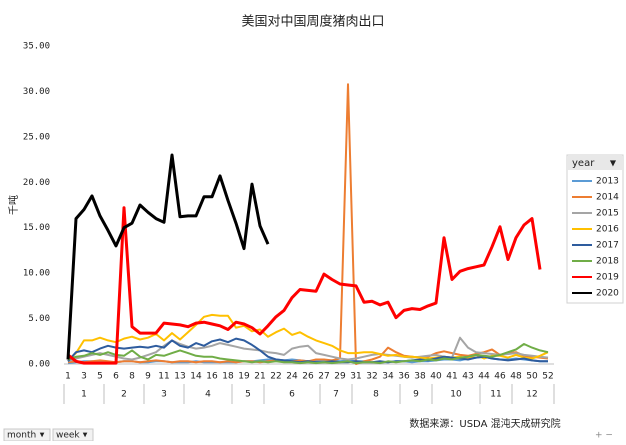 The width and height of the screenshot is (626, 445). What do you see at coordinates (404, 377) in the screenshot?
I see `x-tick-label: 36` at bounding box center [404, 377].